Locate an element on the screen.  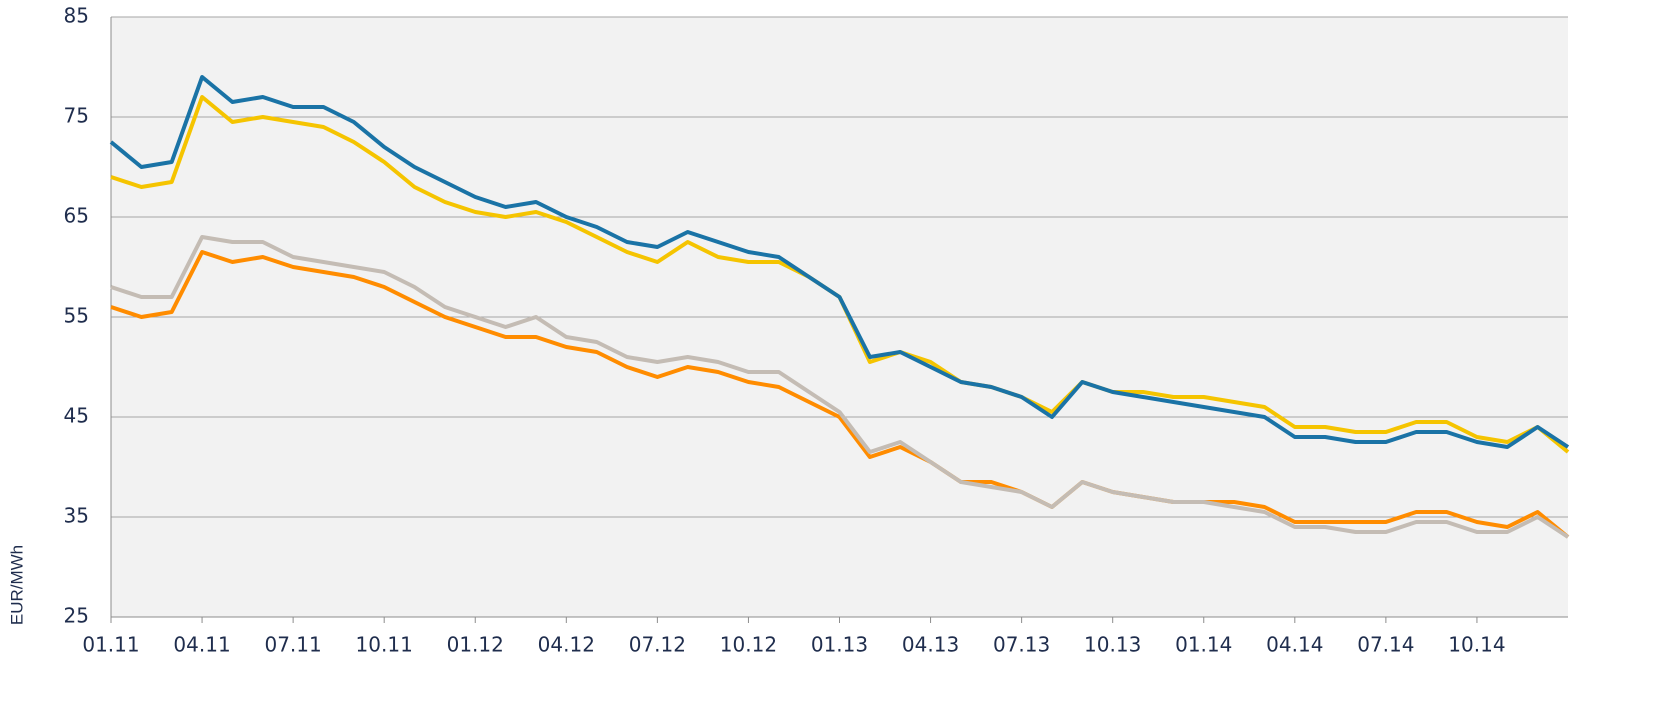
x-tick-label: 07.13 is located at coordinates (1021, 645).